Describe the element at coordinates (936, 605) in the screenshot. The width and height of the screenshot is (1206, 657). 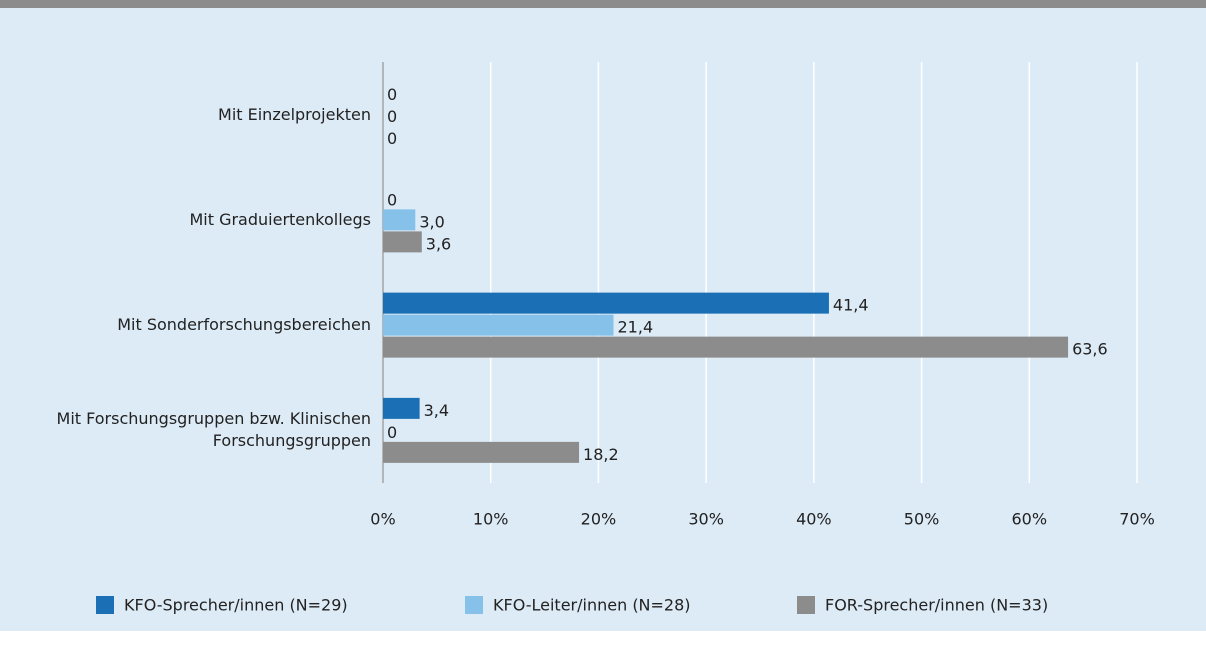
I see `legend-label: FOR-Sprecher/innen (N=33)` at that location.